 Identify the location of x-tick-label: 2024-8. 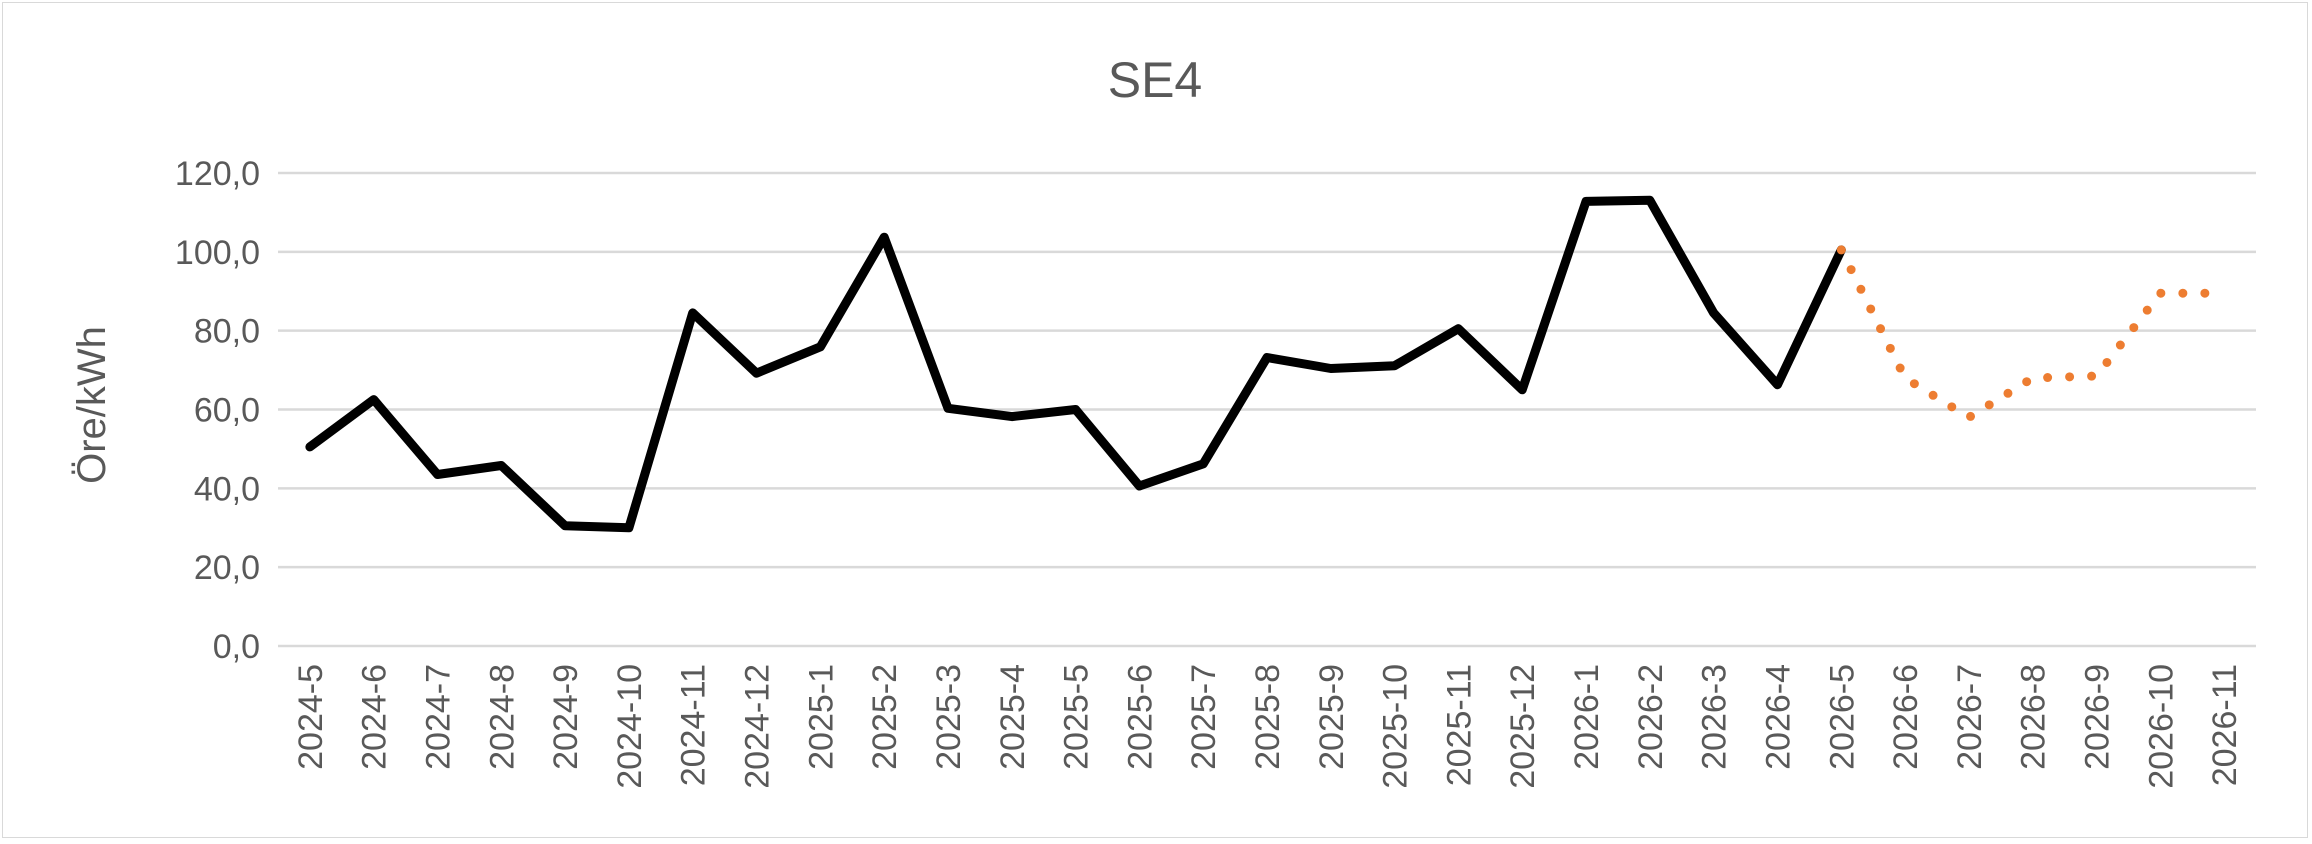
(502, 717).